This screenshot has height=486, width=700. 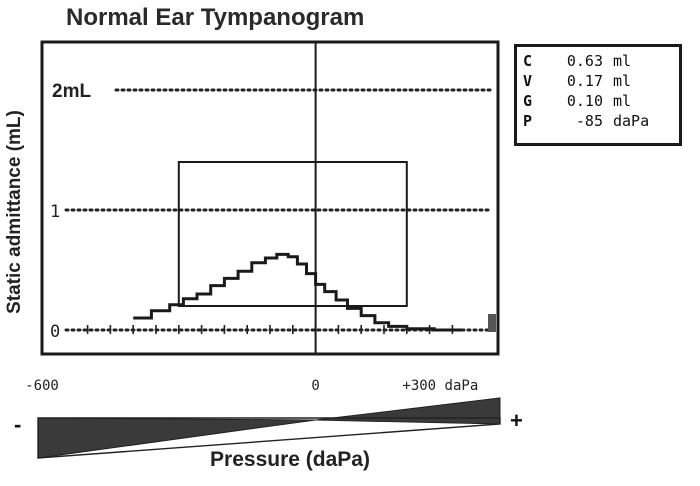 What do you see at coordinates (251, 386) in the screenshot?
I see `x-tick-labels: -600 0 +300 daPa` at bounding box center [251, 386].